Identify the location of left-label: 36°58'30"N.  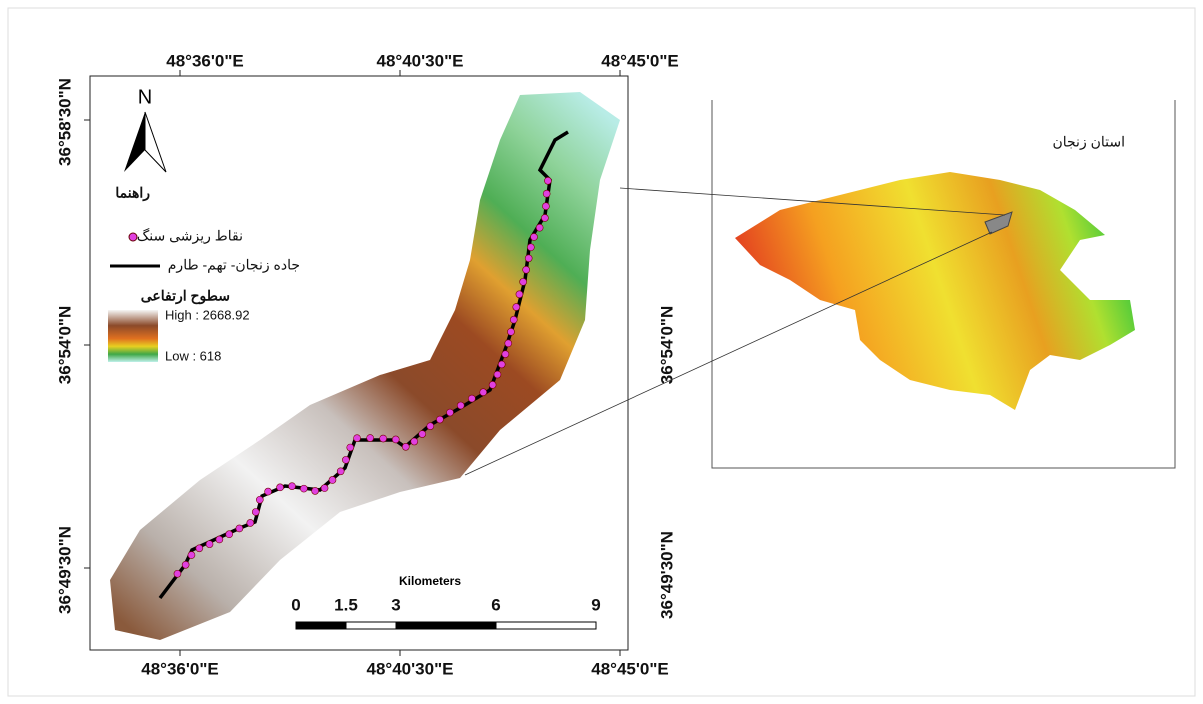
(64, 122).